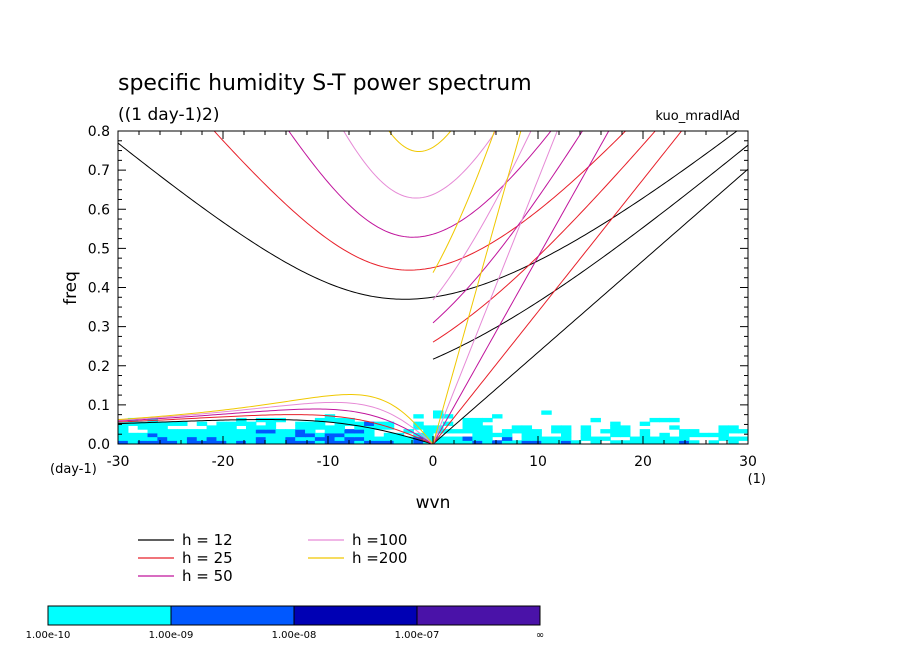  I want to click on colorbar-label: 1.00e-09, so click(171, 635).